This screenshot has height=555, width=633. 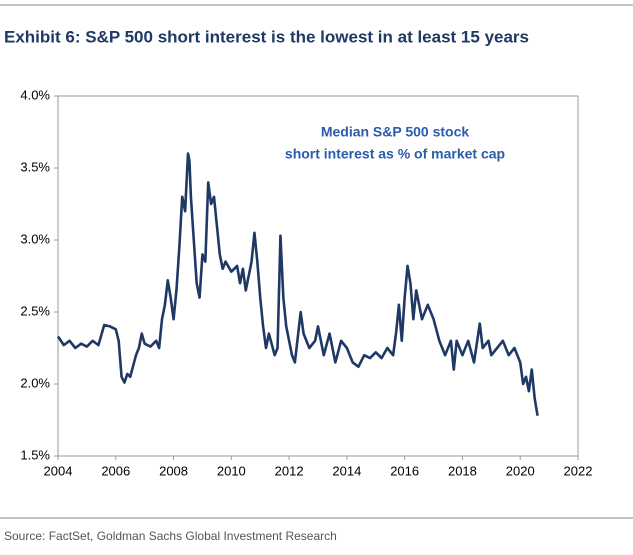 I want to click on y-tick-label: 2.5%, so click(x=35, y=310).